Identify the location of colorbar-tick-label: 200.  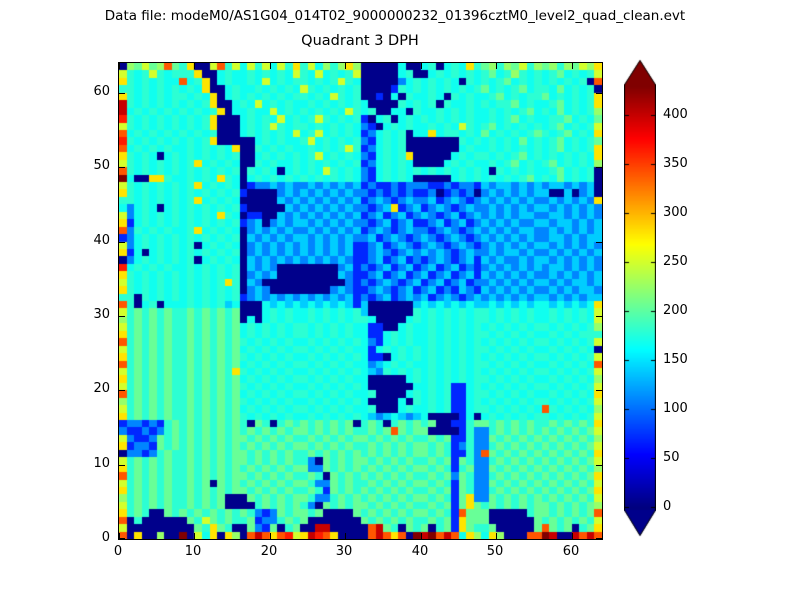
(675, 310).